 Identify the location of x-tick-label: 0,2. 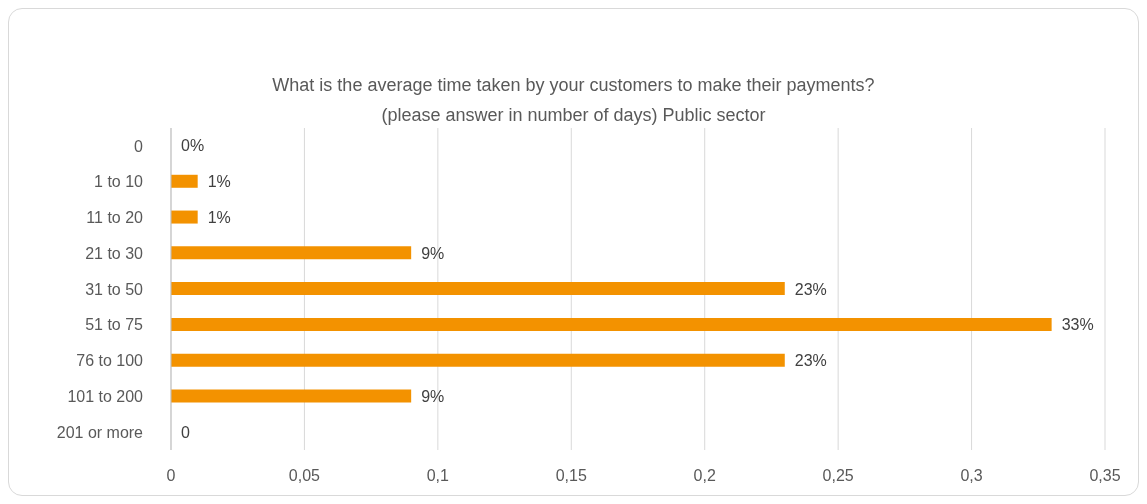
(704, 476).